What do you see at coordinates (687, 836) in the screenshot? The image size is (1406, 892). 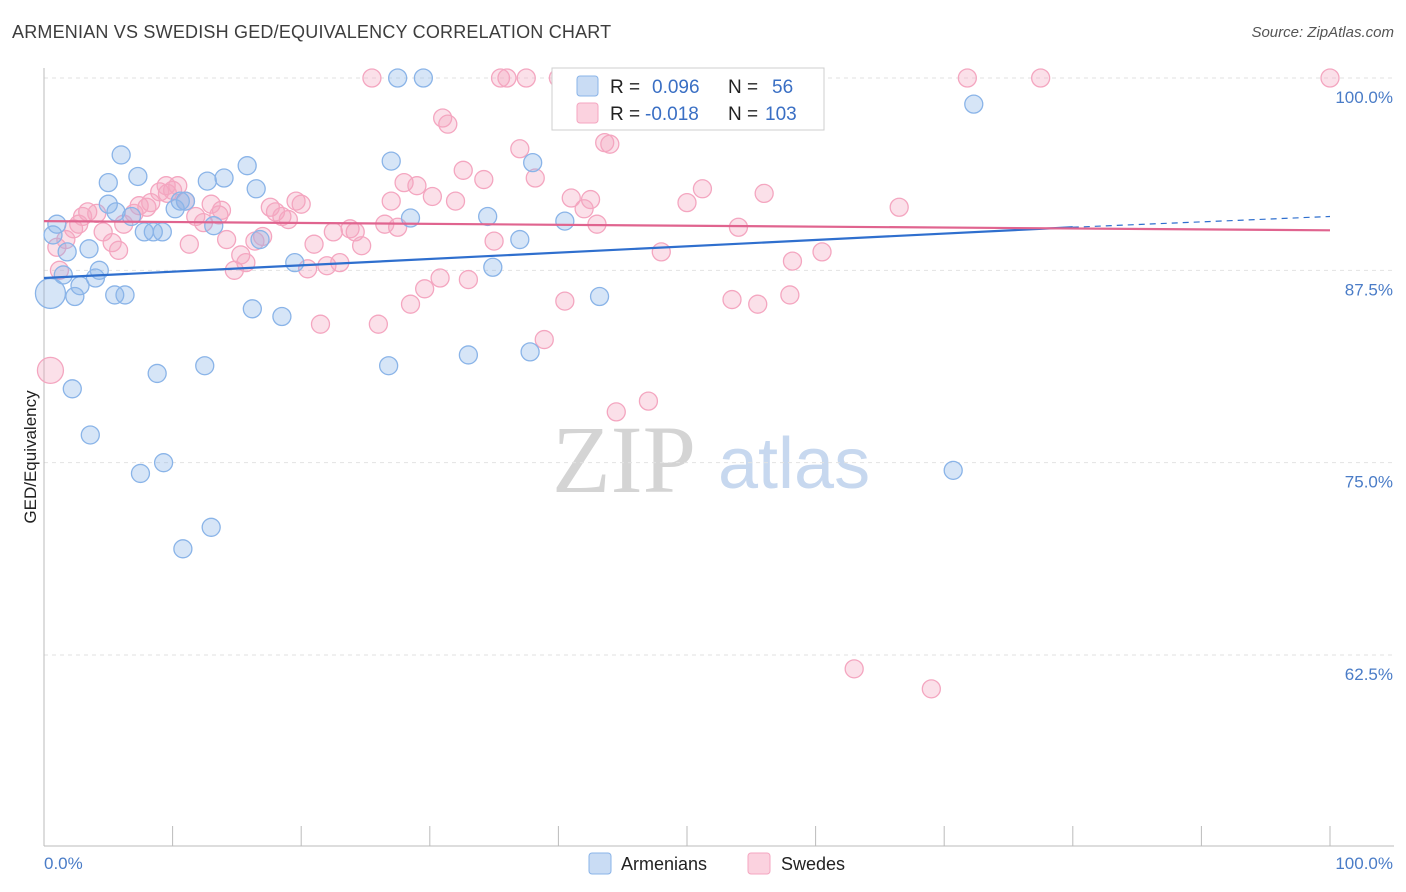 I see `x-tick-marks` at bounding box center [687, 836].